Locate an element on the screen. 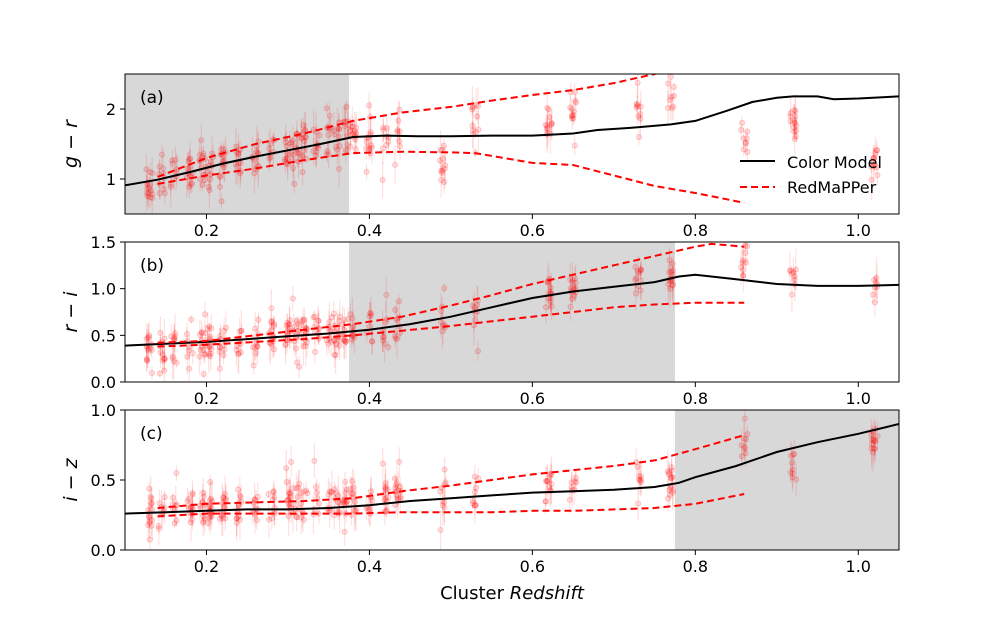 This screenshot has height=618, width=1000. panel-c-scatter-column is located at coordinates (443, 503).